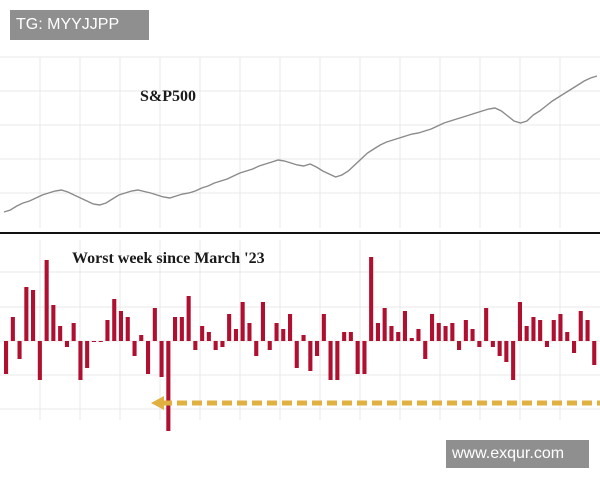  I want to click on worst-week-title: Worst week since March '23, so click(168, 258).